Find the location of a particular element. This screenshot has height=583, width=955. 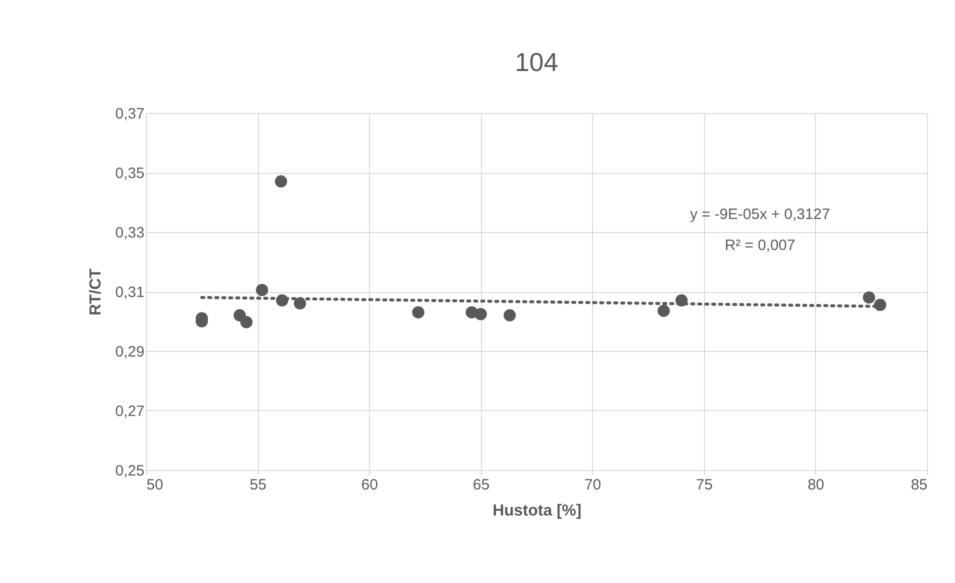

x-tick-label: 50 is located at coordinates (155, 485).